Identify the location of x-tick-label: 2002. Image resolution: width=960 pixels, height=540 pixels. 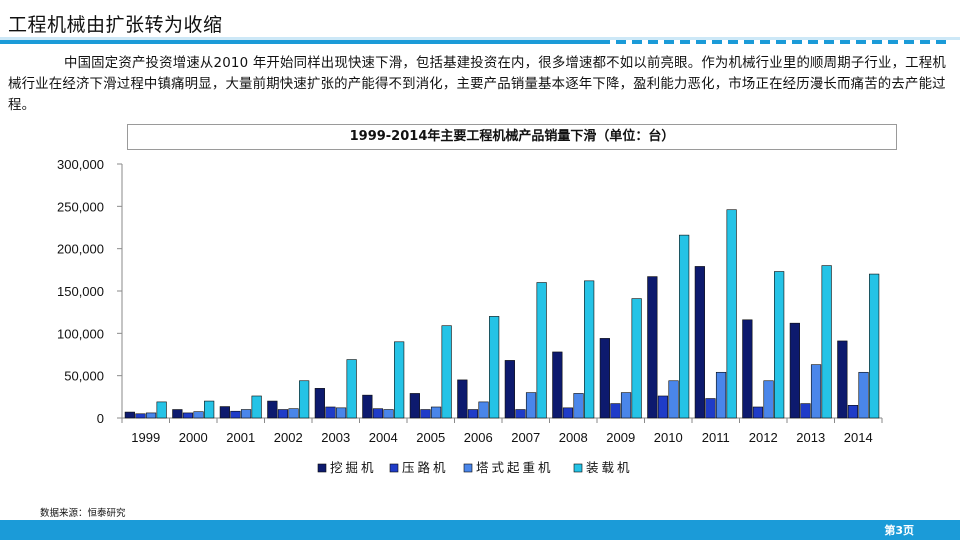
(288, 437).